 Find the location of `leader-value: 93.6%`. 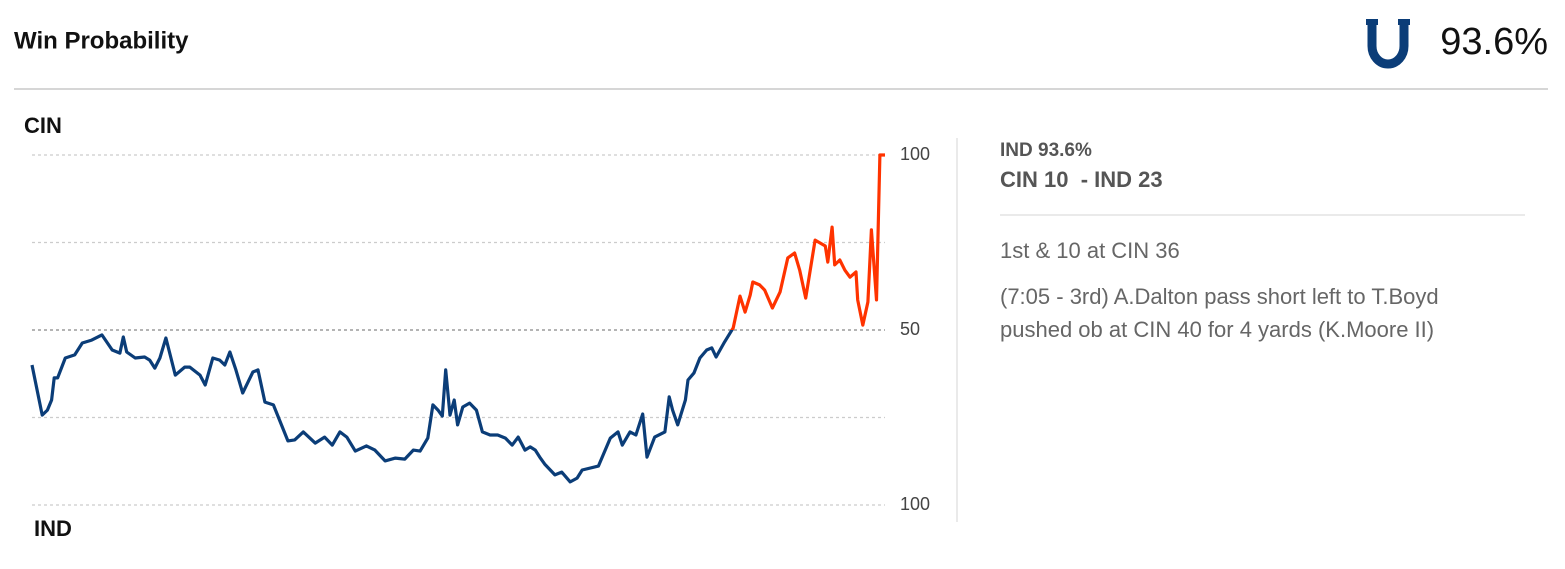

leader-value: 93.6% is located at coordinates (1494, 42).